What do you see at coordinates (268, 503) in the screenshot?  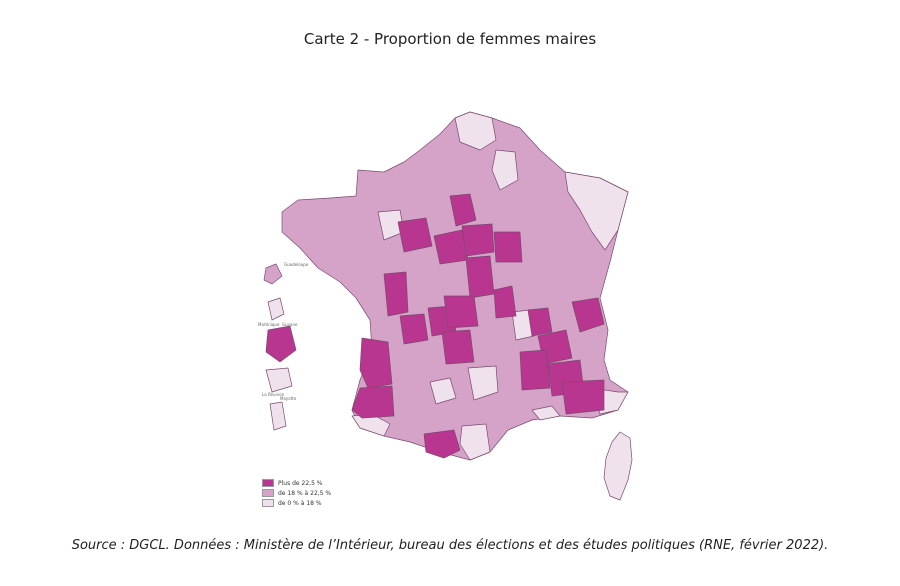 I see `legend-swatch-low` at bounding box center [268, 503].